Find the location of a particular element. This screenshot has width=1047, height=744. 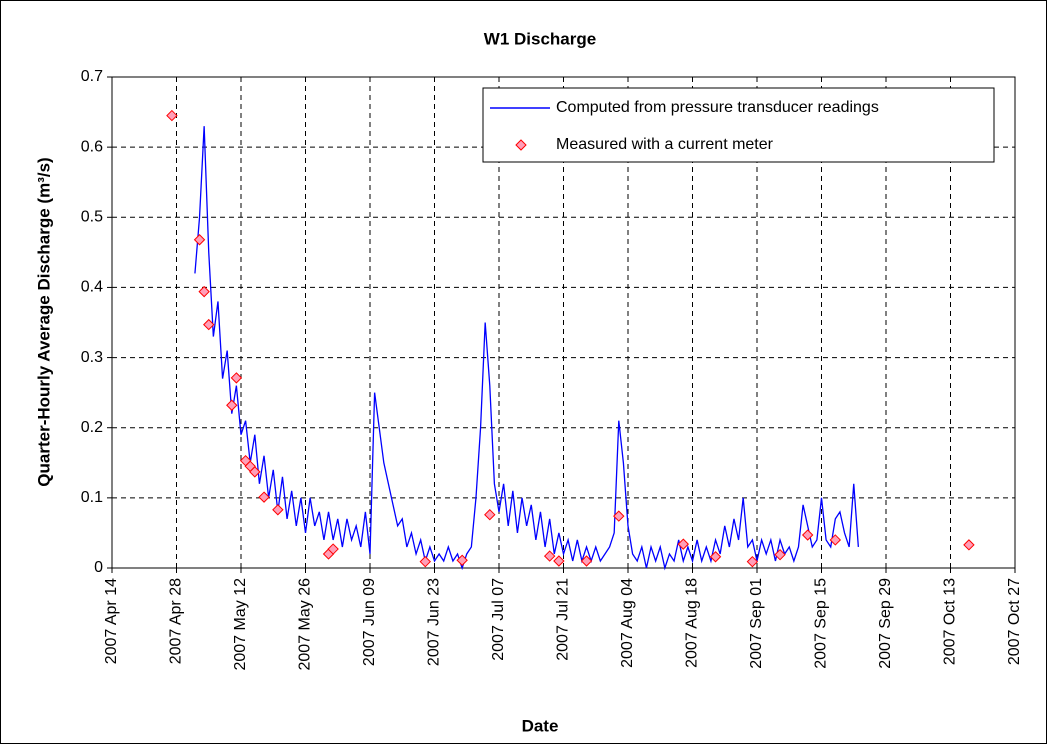

x-tick-label: 2007 Jul 07 is located at coordinates (498, 619).